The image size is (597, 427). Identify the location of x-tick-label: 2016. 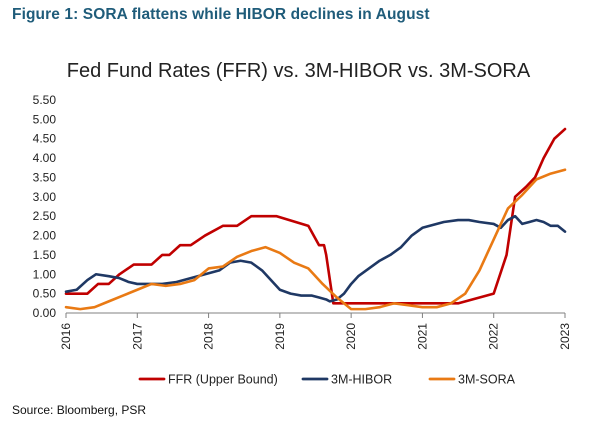
(66, 336).